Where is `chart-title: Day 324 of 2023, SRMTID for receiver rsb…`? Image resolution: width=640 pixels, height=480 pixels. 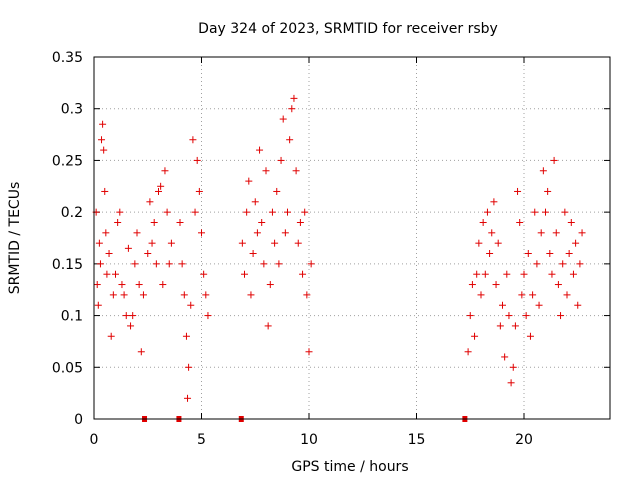
chart-title: Day 324 of 2023, SRMTID for receiver rsb… is located at coordinates (348, 29).